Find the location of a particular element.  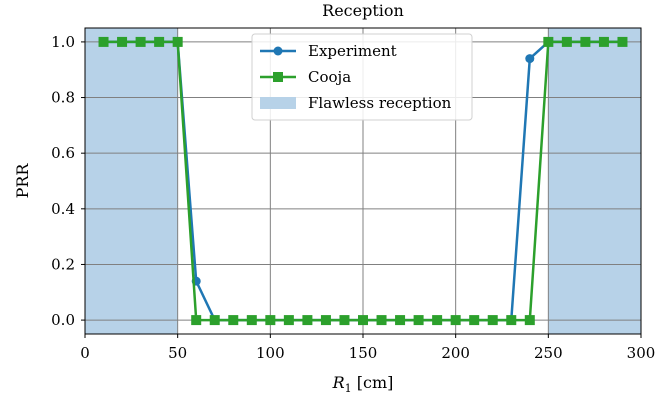

y-tick-label: 0.8 is located at coordinates (63, 98).